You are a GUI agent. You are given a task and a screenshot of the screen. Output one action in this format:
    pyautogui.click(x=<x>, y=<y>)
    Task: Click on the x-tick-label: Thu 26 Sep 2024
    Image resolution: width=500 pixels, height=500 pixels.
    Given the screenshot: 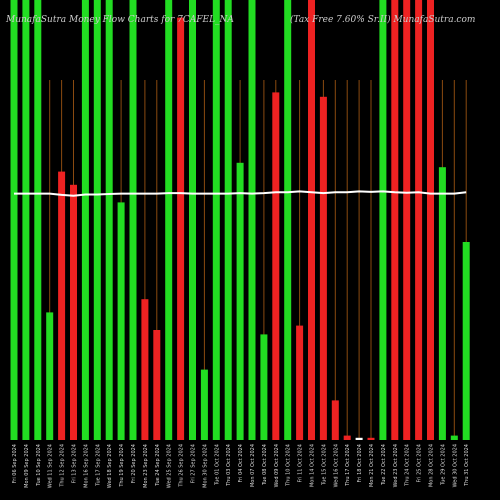 What is the action you would take?
    pyautogui.click(x=182, y=466)
    